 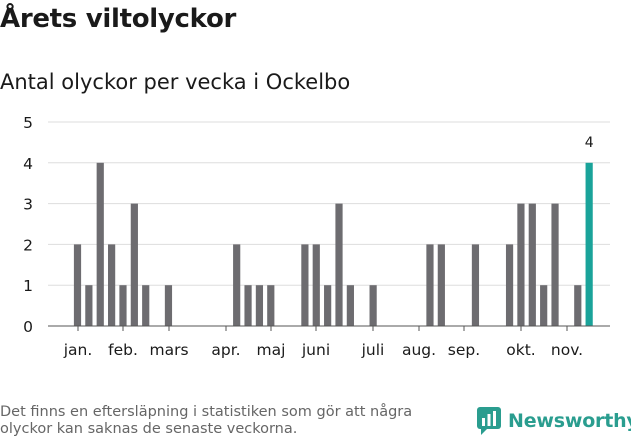 What do you see at coordinates (175, 82) in the screenshot?
I see `chart-subtitle: Antal olyckor per vecka i Ockelbo` at bounding box center [175, 82].